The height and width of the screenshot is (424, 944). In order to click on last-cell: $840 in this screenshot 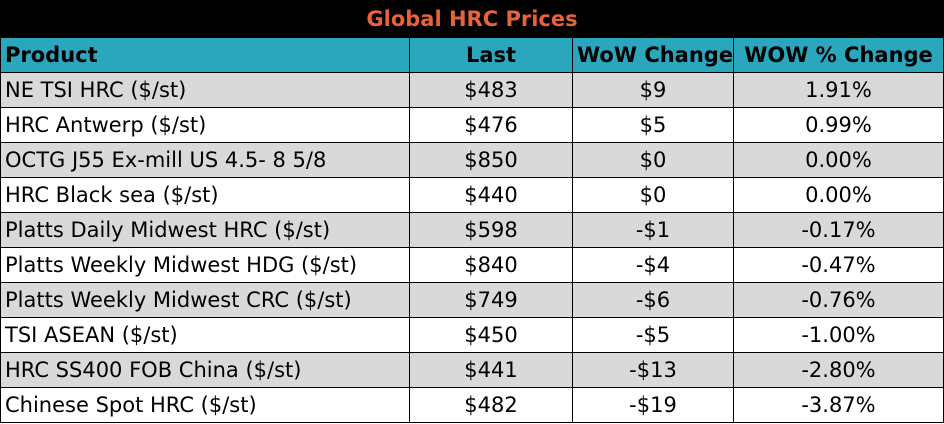, I will do `click(491, 265)`.